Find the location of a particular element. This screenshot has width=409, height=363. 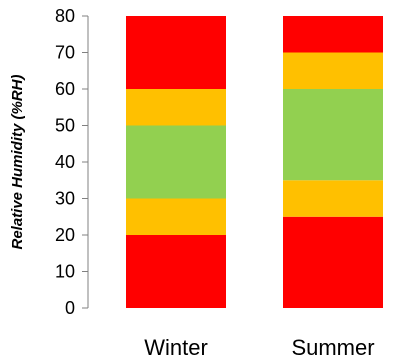

y-axis: 0 10 20 30 40 50 60 70 80 is located at coordinates (72, 162).